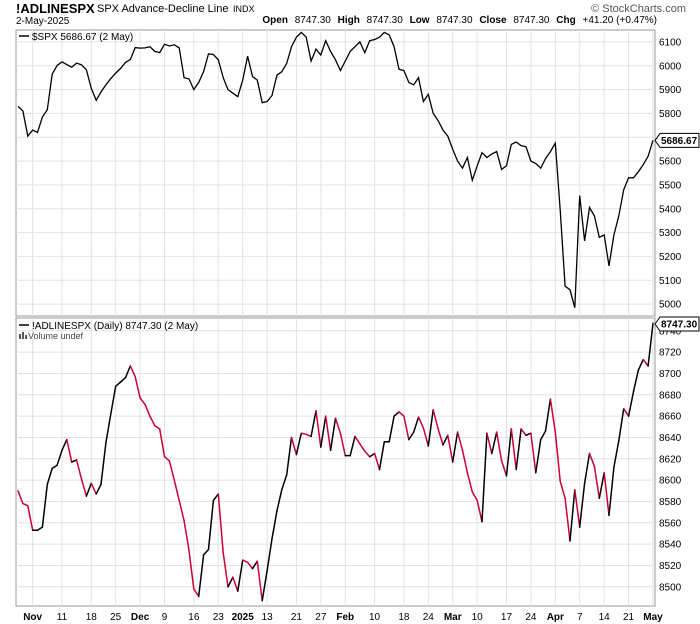 The image size is (700, 624). I want to click on y-tick-label: 8660, so click(670, 417).